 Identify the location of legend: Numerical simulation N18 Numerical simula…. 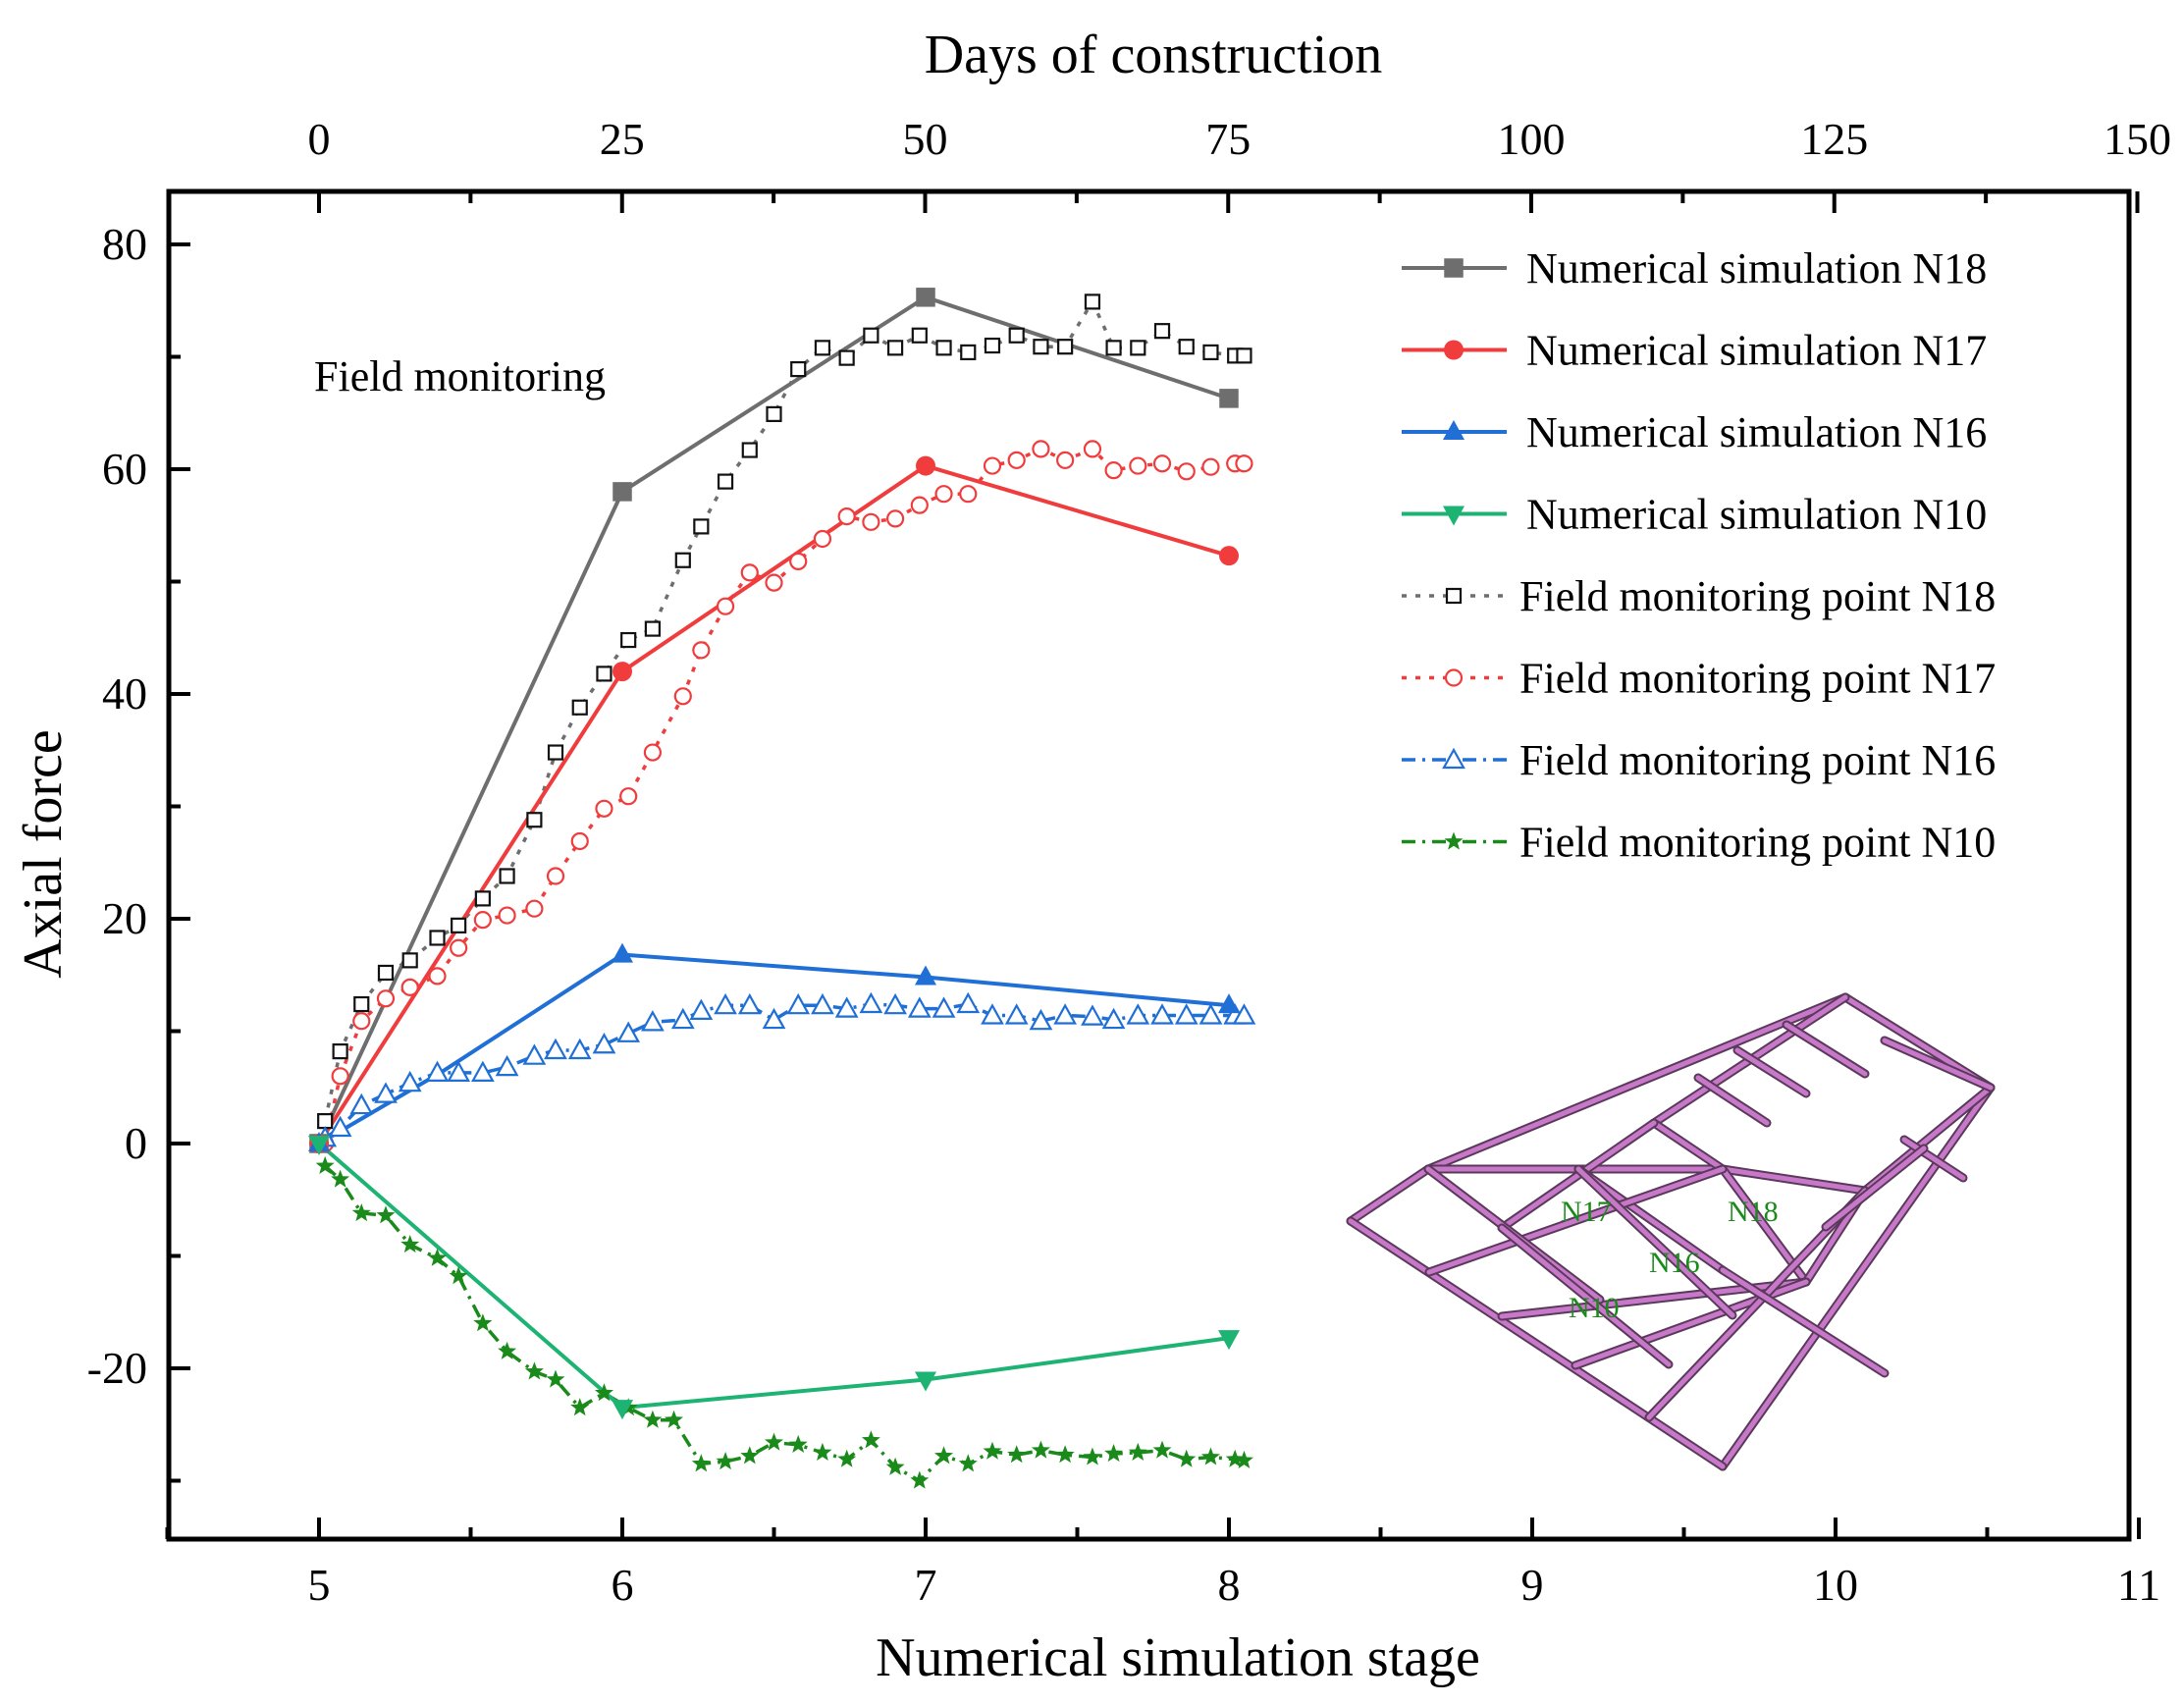
(1699, 556).